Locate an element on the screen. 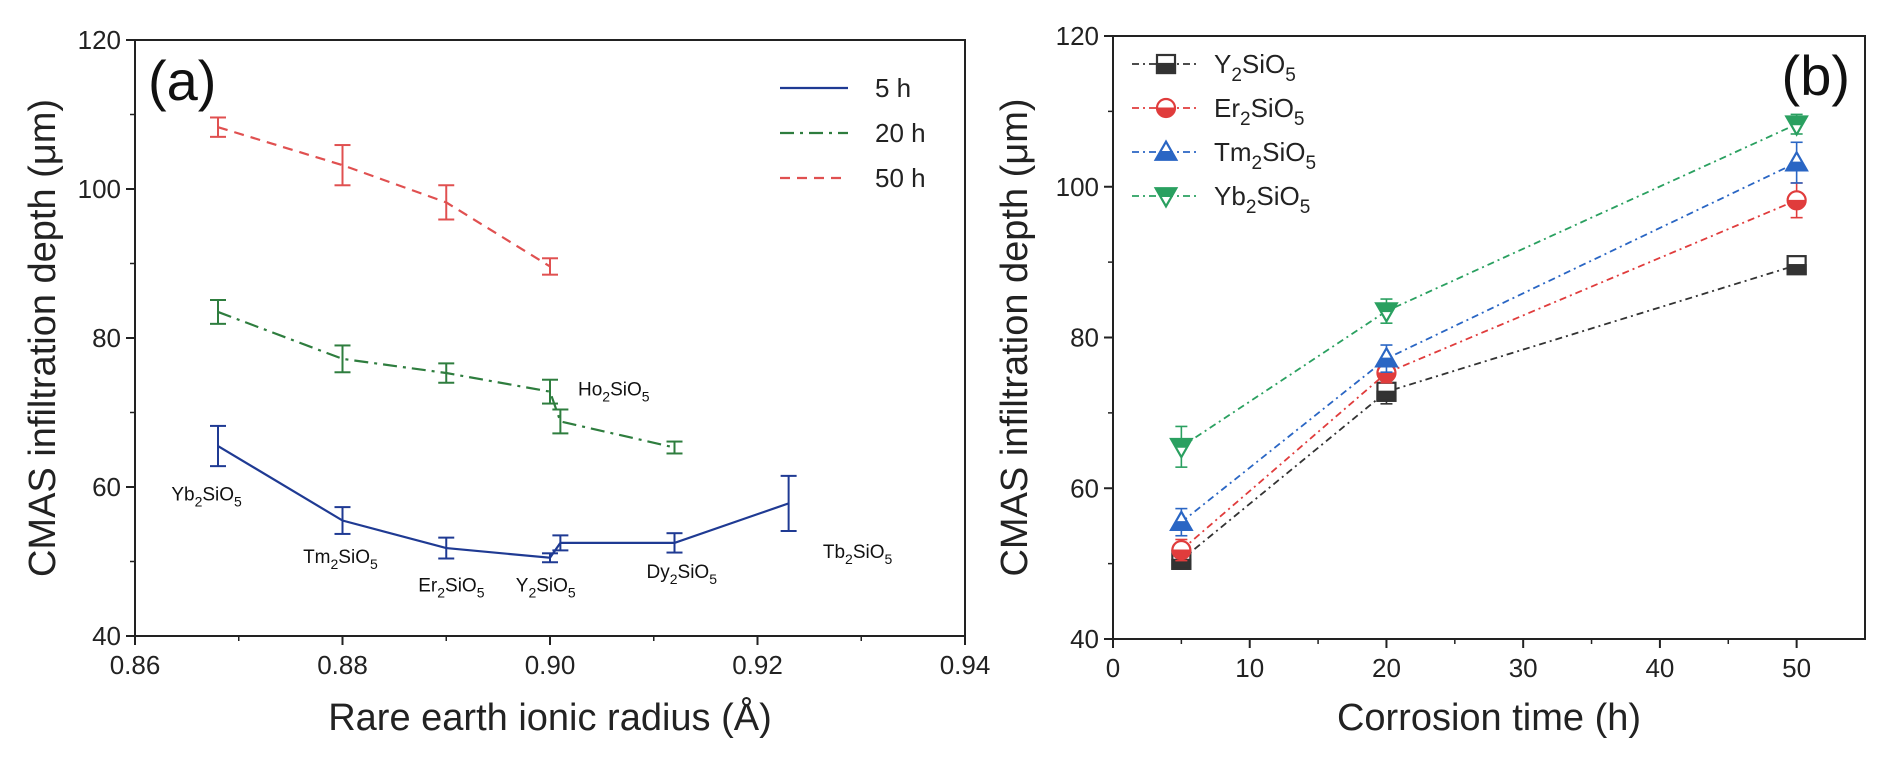 This screenshot has width=1890, height=763. x-tick-label: 10 is located at coordinates (1249, 668).